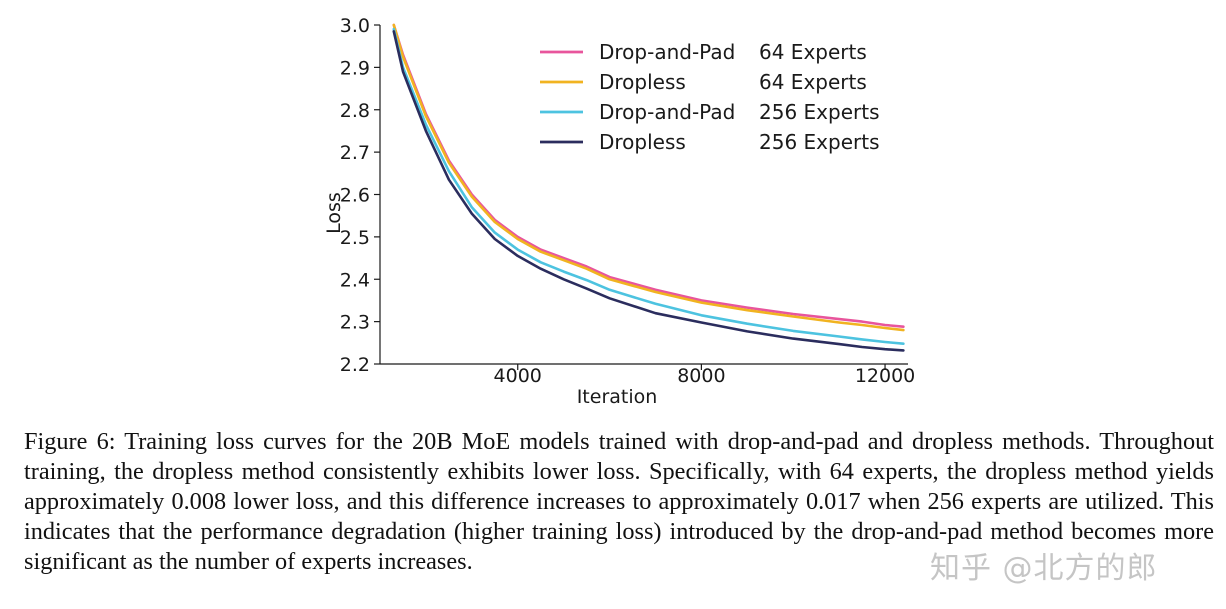 Image resolution: width=1226 pixels, height=609 pixels. Describe the element at coordinates (355, 365) in the screenshot. I see `y-tick-label: 2.2` at that location.